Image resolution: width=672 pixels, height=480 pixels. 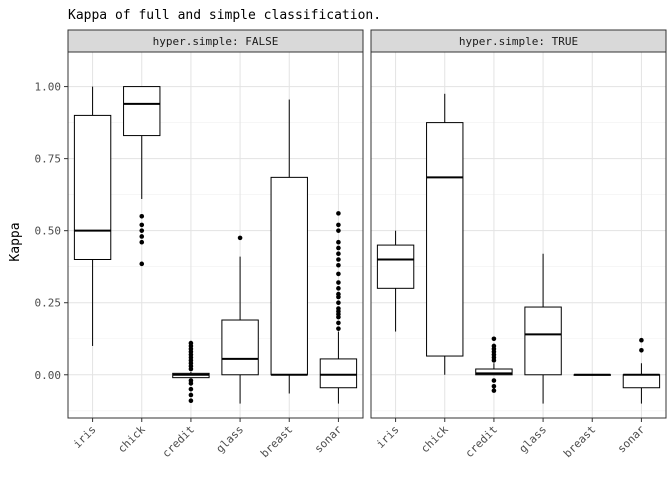 What do you see at coordinates (48, 375) in the screenshot?
I see `y-tick-label: 0.00` at bounding box center [48, 375].